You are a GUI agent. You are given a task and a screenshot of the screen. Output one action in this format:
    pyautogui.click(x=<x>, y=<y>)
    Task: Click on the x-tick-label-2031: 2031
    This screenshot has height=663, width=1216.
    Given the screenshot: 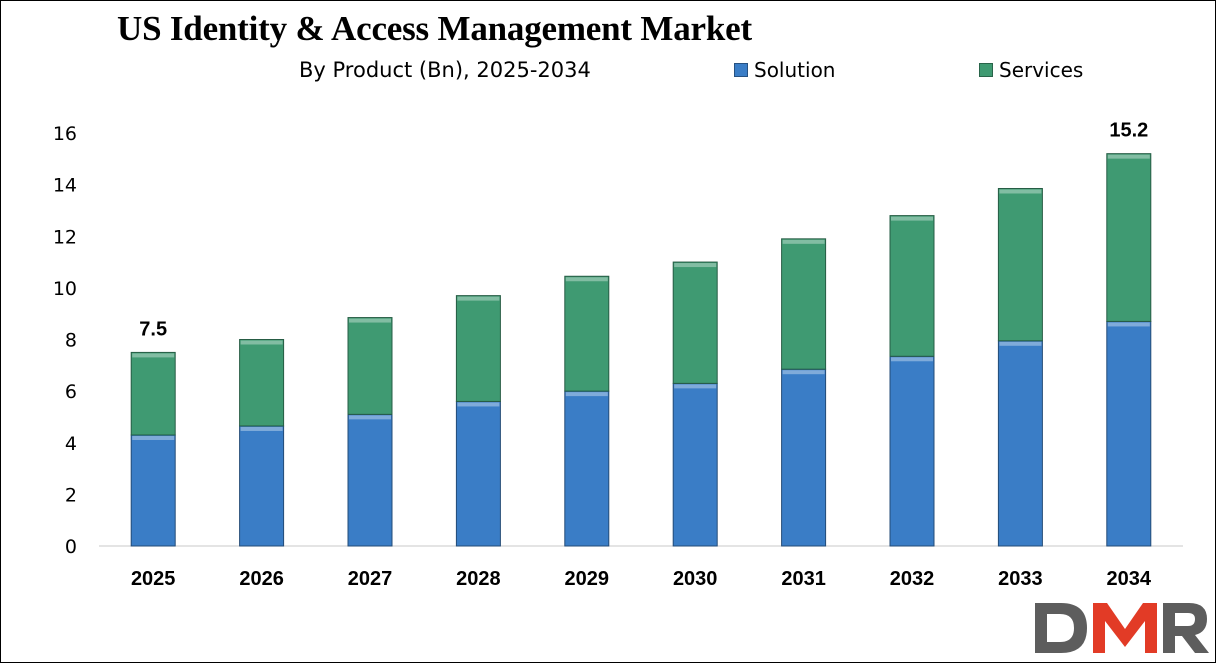 What is the action you would take?
    pyautogui.click(x=803, y=579)
    